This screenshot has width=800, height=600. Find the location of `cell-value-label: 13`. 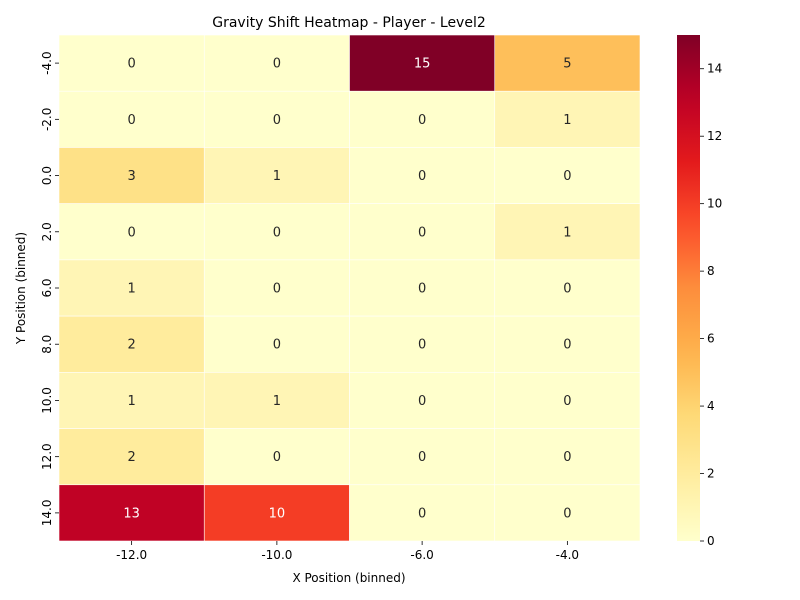

cell-value-label: 13 is located at coordinates (131, 513).